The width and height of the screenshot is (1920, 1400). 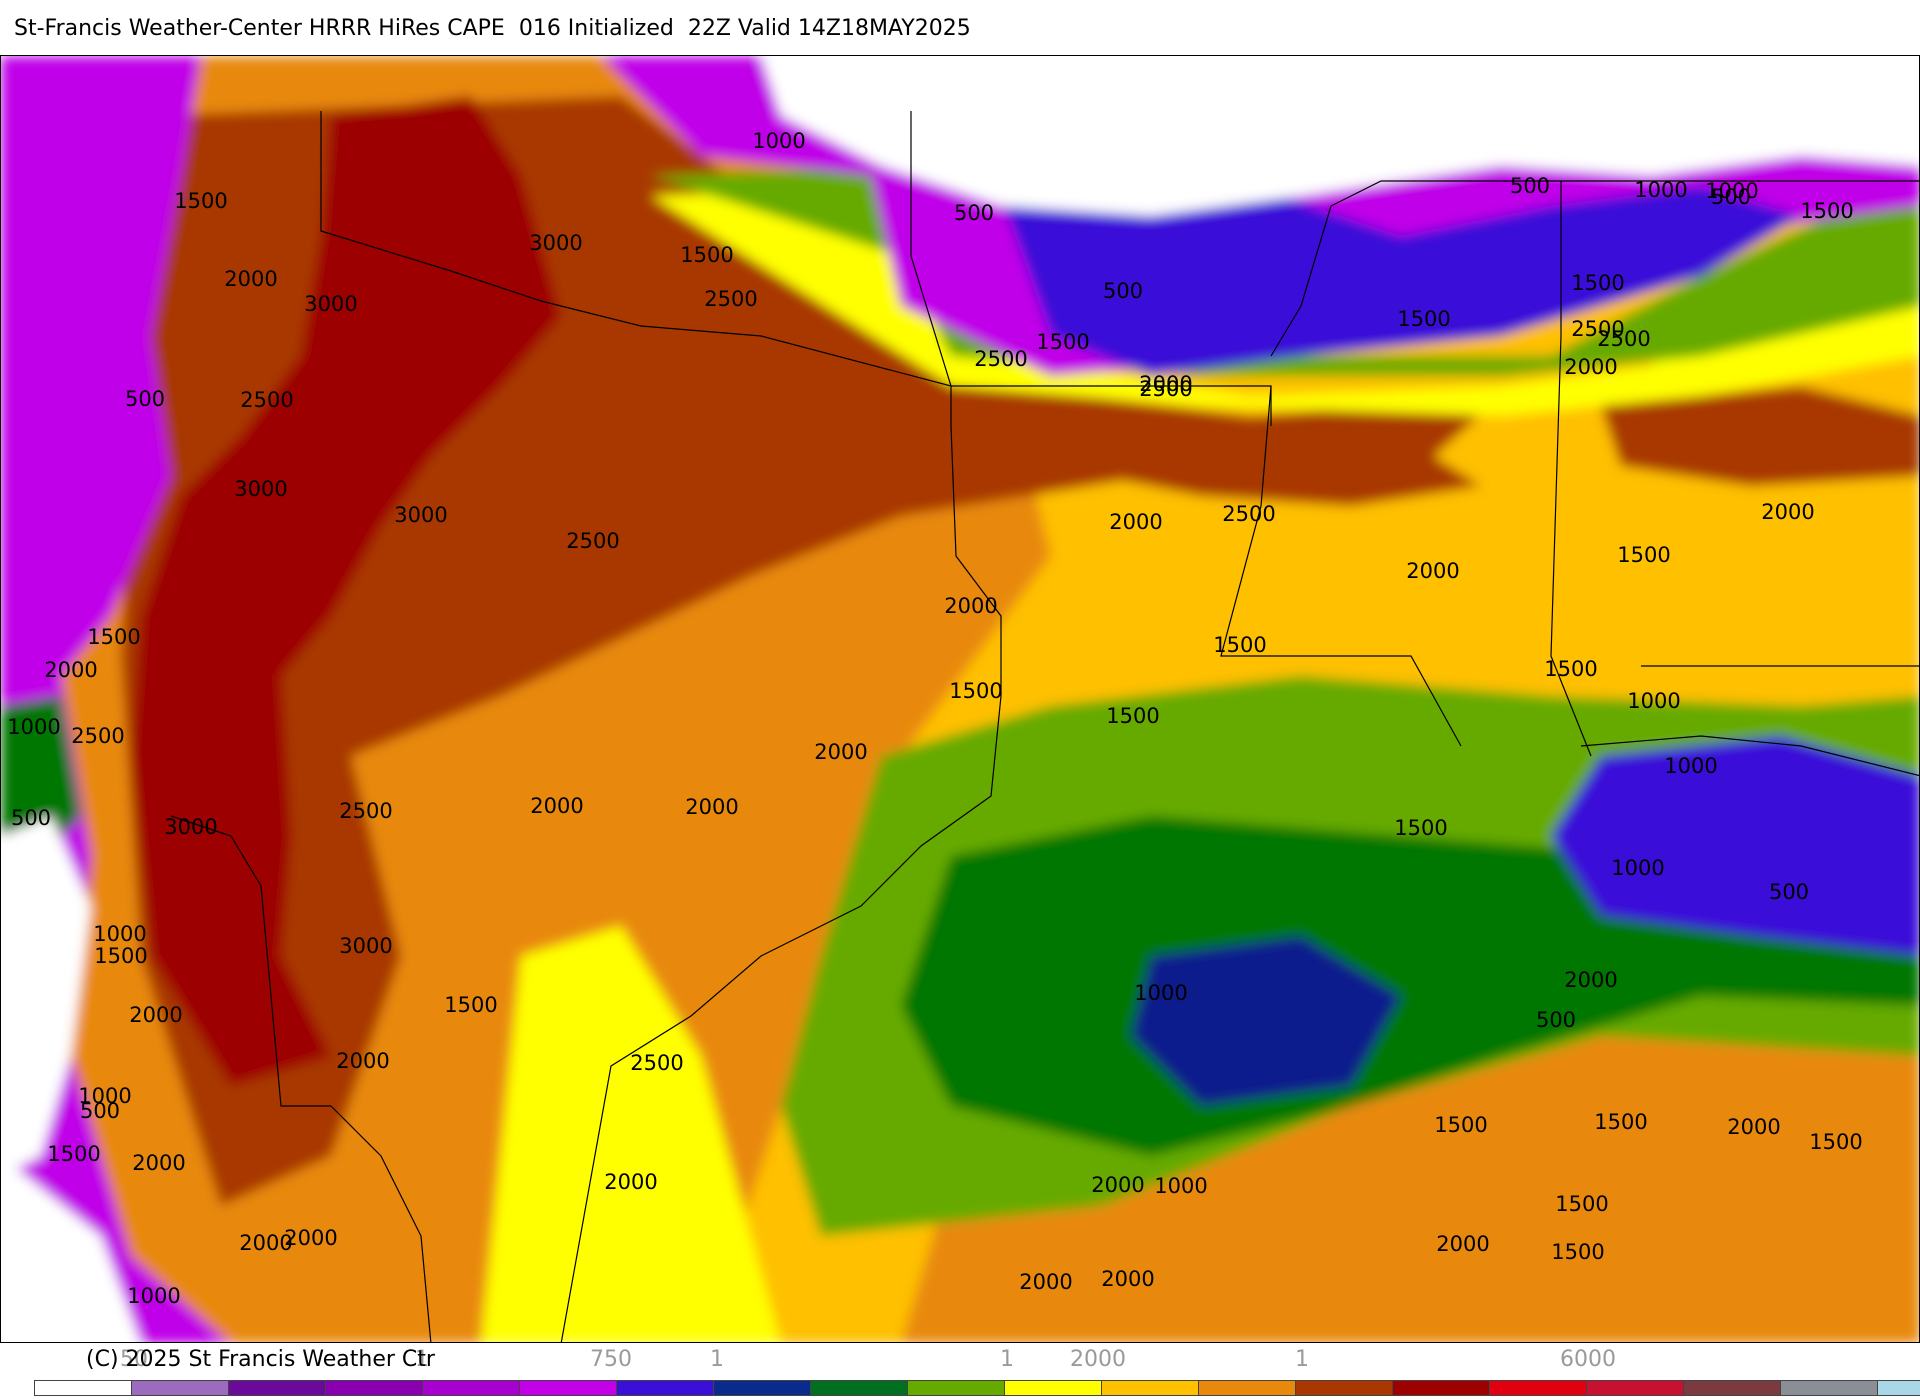 What do you see at coordinates (1098, 1359) in the screenshot?
I see `colorbar-tick-label: 2000` at bounding box center [1098, 1359].